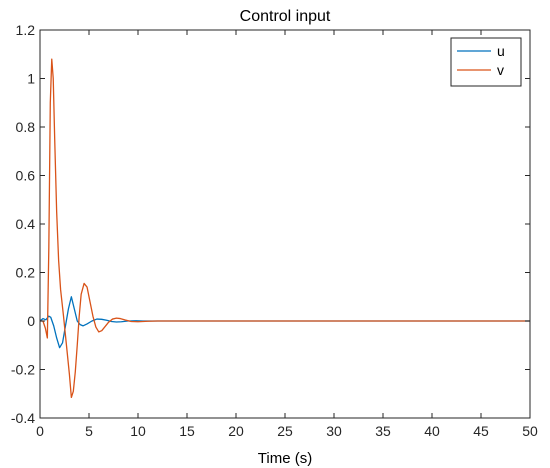 The width and height of the screenshot is (550, 468). Describe the element at coordinates (23, 418) in the screenshot. I see `y-tick-label: -0.4` at that location.